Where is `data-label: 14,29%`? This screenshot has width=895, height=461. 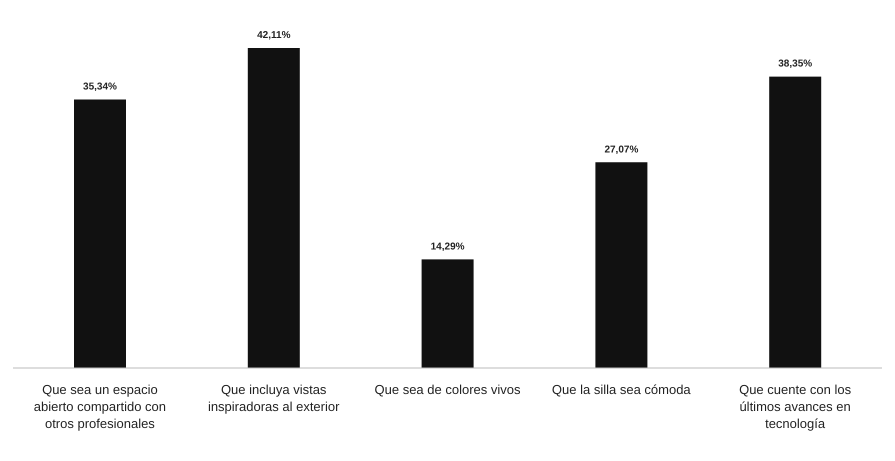
data-label: 14,29% is located at coordinates (447, 246).